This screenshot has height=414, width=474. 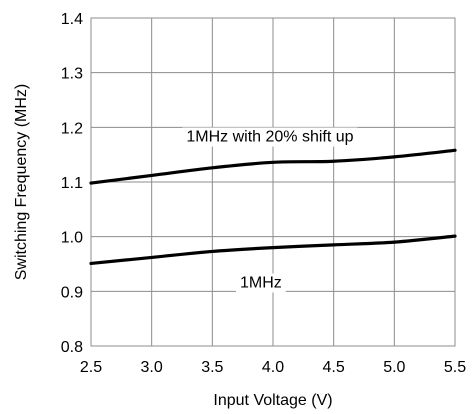 What do you see at coordinates (72, 292) in the screenshot?
I see `y-tick-label: 0.9` at bounding box center [72, 292].